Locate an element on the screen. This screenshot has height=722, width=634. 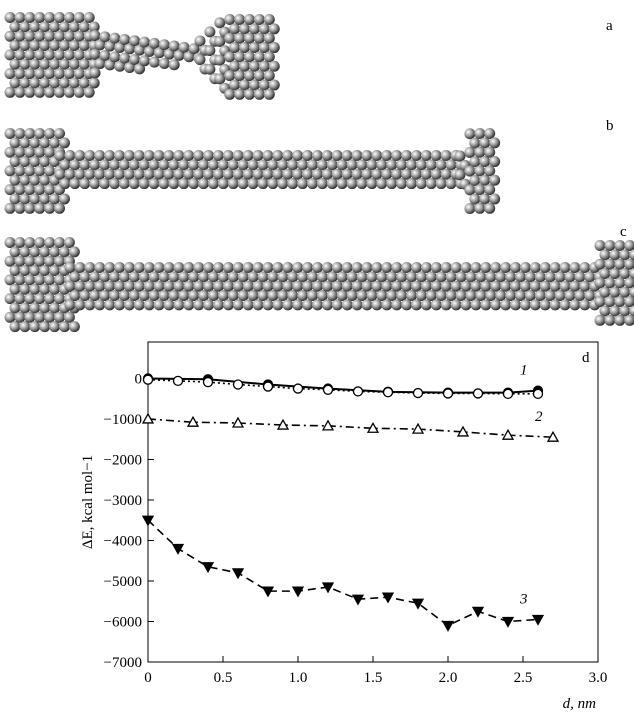
x-tick-label: 0 is located at coordinates (148, 678).